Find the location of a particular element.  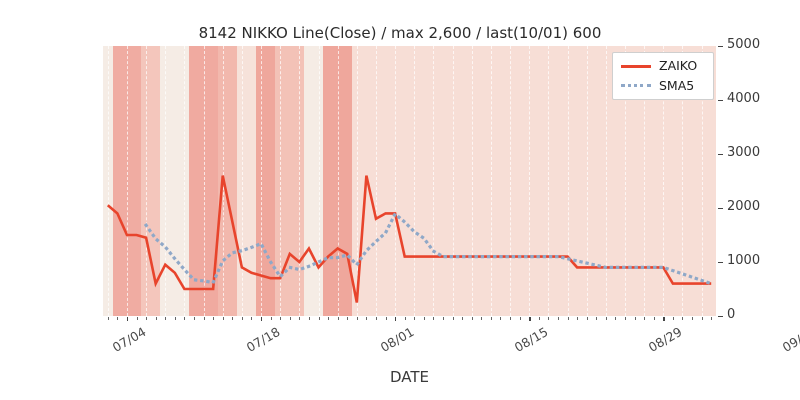

legend-swatch-sma5 is located at coordinates (636, 85).